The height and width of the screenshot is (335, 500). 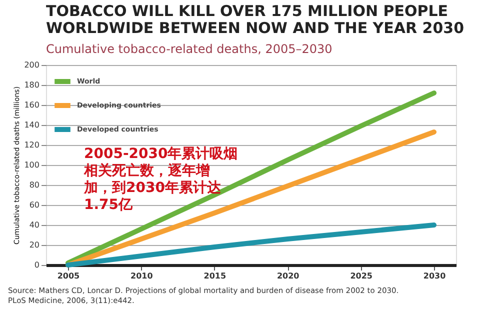 What do you see at coordinates (34, 205) in the screenshot?
I see `y-tick-label: 60` at bounding box center [34, 205].